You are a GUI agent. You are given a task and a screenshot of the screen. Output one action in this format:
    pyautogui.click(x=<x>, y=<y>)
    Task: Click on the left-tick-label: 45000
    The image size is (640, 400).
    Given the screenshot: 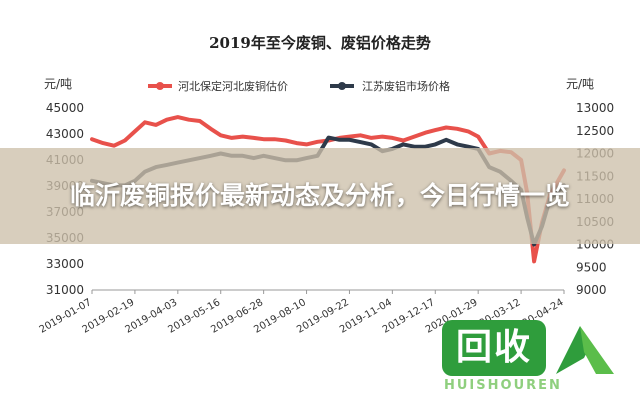 What is the action you would take?
    pyautogui.click(x=65, y=108)
    